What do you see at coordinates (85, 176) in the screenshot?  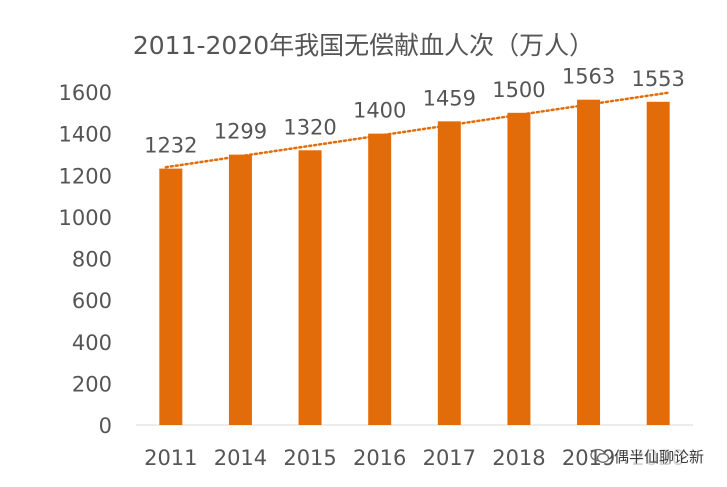 I see `y-tick-label: 1200` at bounding box center [85, 176].